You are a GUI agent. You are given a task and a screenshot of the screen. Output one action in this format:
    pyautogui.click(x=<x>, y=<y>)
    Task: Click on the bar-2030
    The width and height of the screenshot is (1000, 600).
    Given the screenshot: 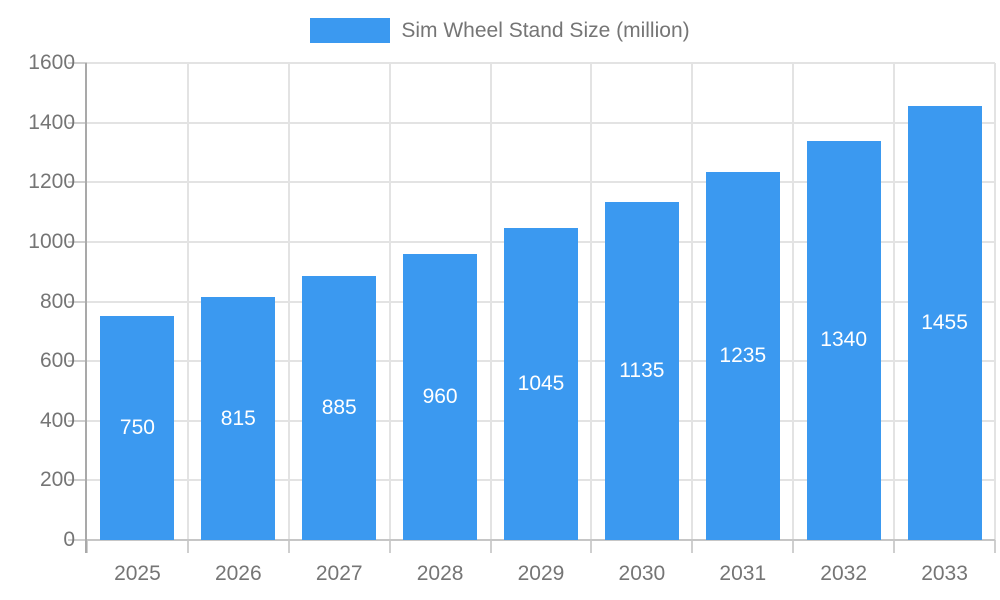 What is the action you would take?
    pyautogui.click(x=641, y=370)
    